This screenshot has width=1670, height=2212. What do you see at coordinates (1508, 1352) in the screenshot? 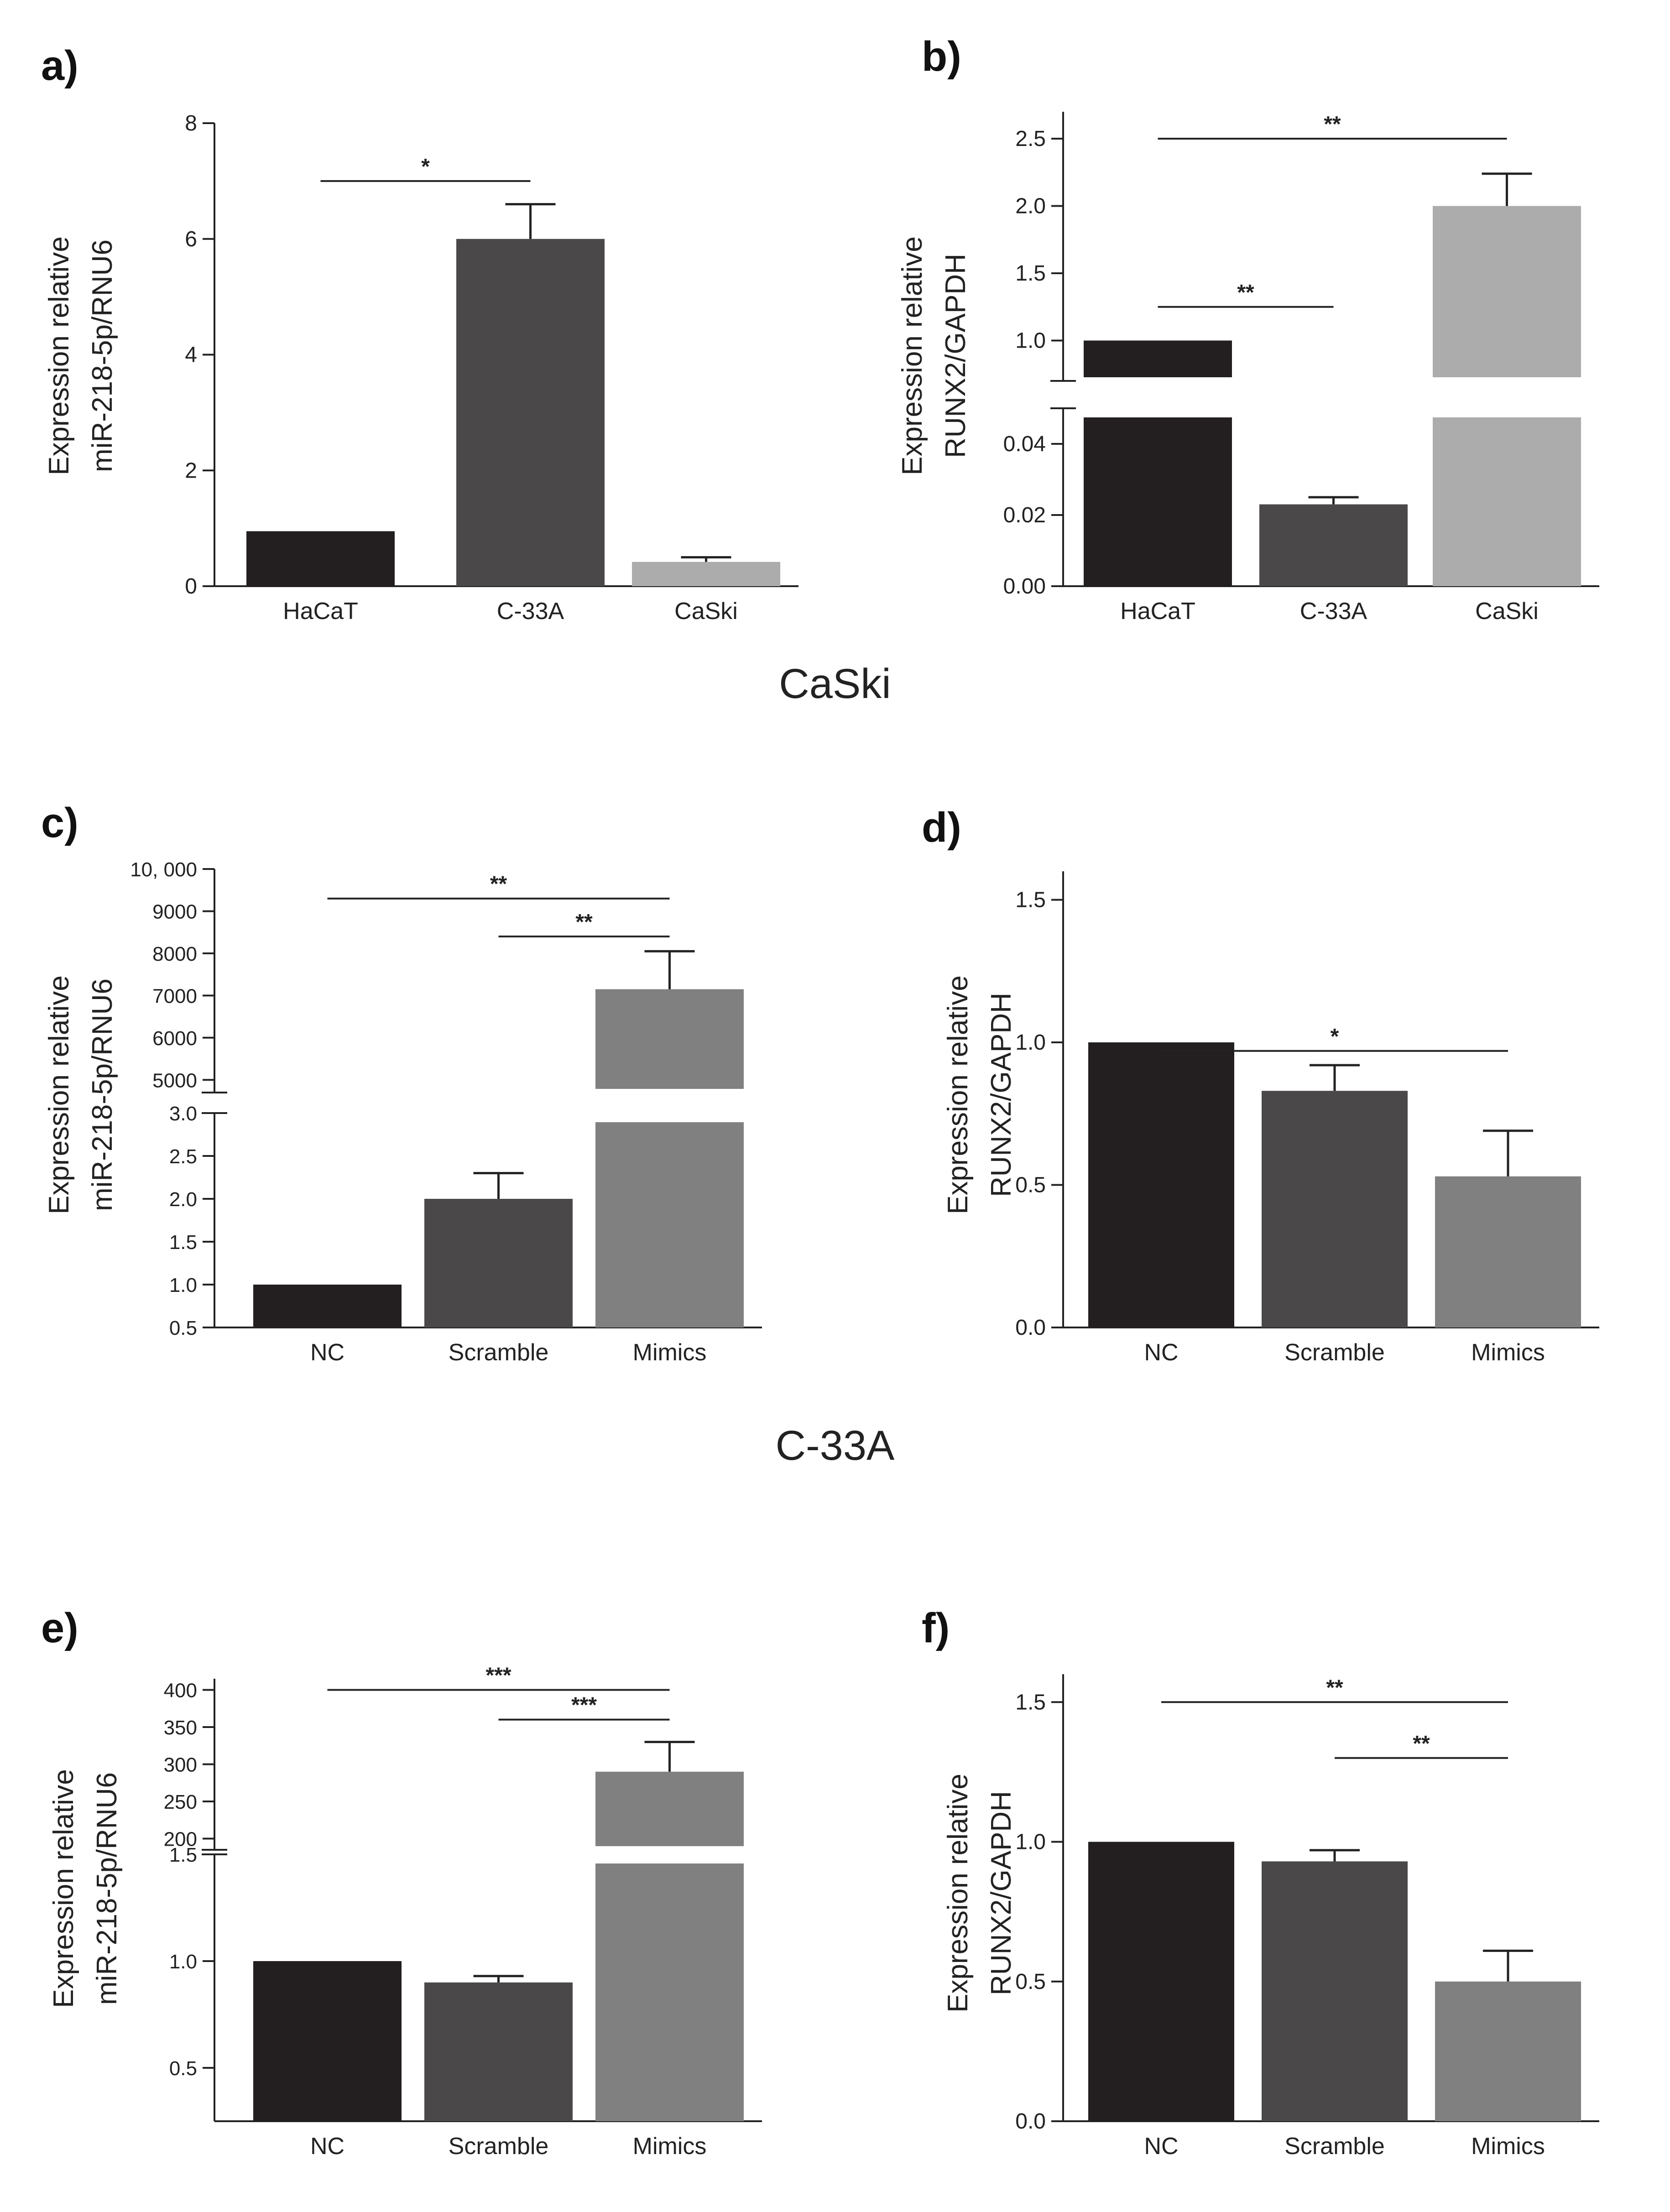
I see `x-tick-label-3-2: Mimics` at bounding box center [1508, 1352].